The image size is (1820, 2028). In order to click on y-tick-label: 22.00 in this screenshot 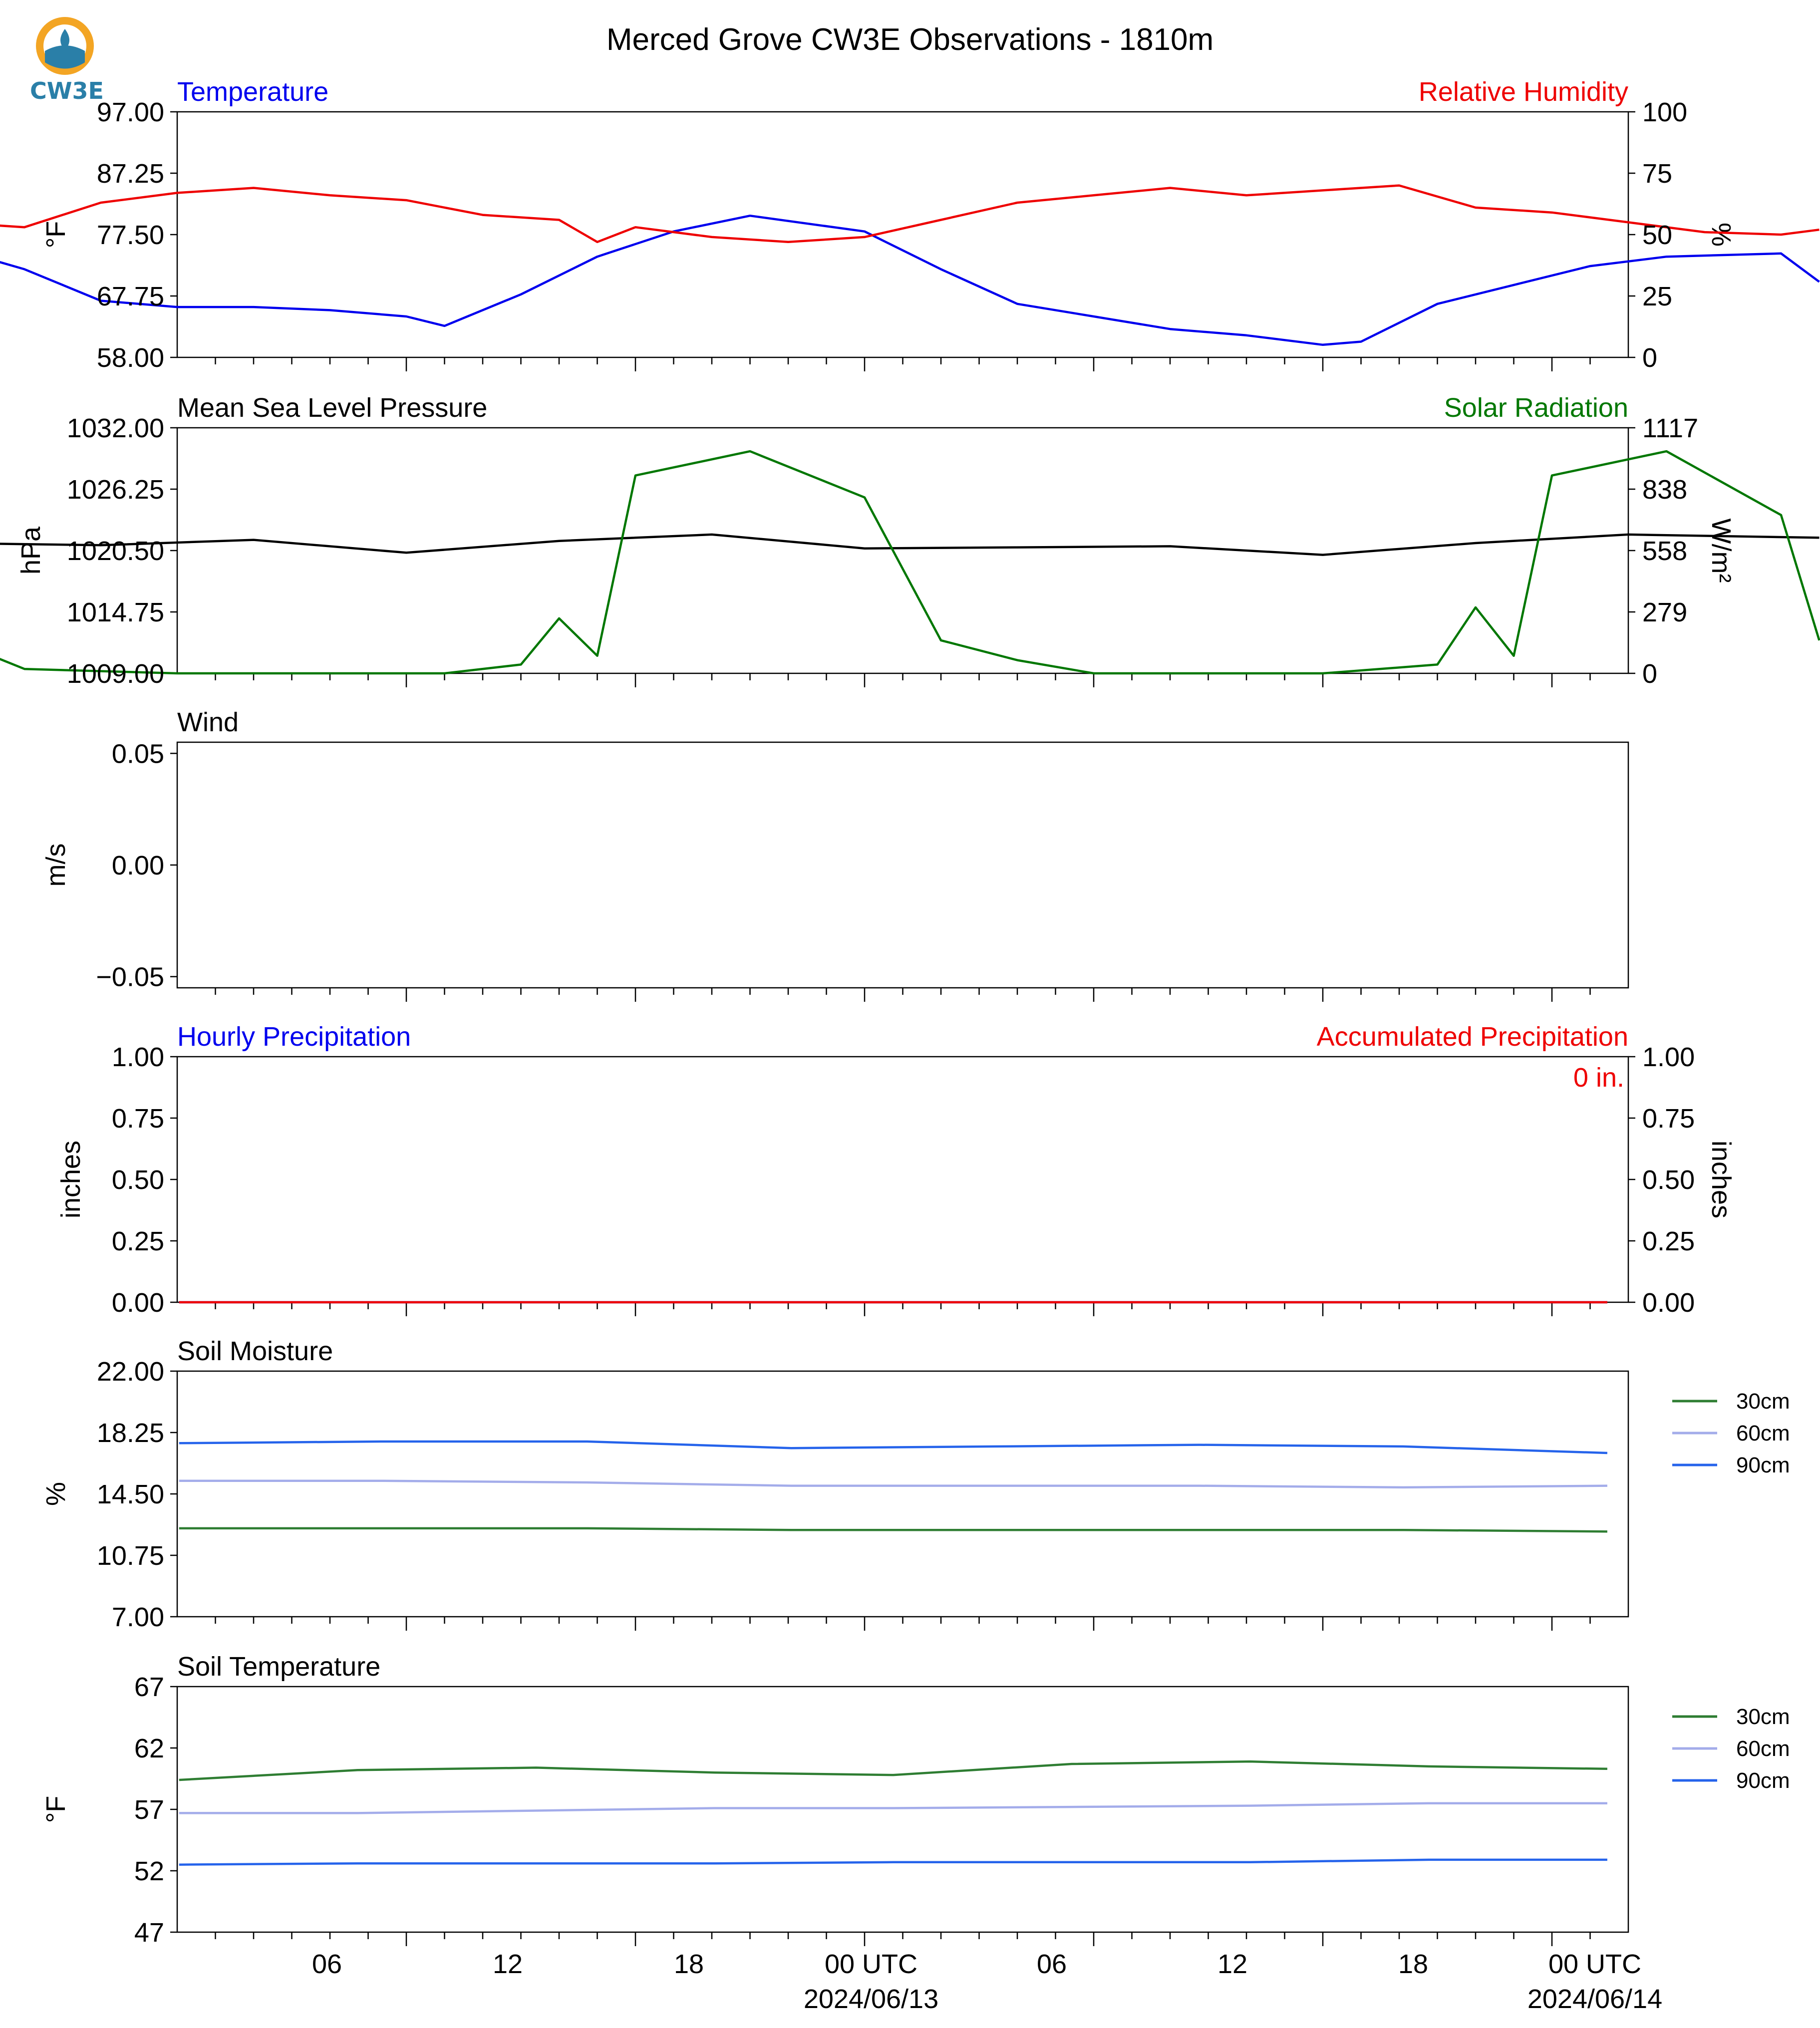, I will do `click(130, 1372)`.